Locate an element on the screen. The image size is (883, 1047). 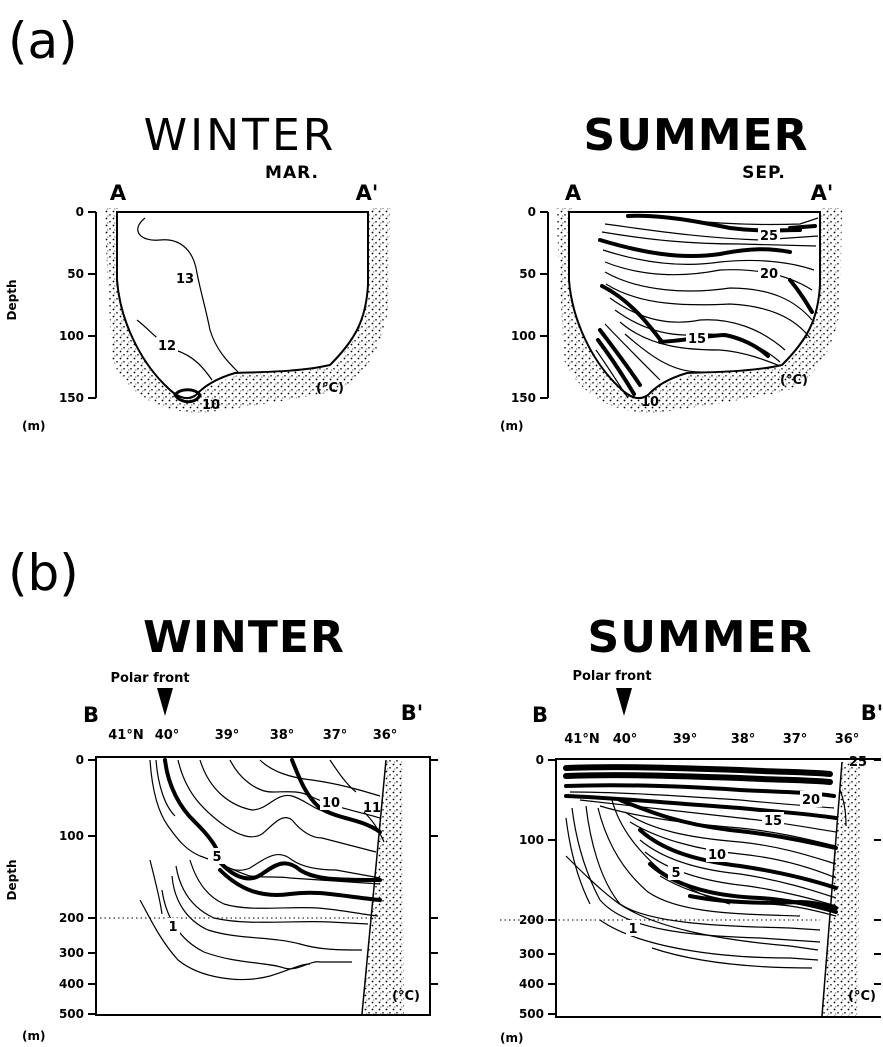
panel-b-summer-tick-100: 100 is located at coordinates (531, 840).